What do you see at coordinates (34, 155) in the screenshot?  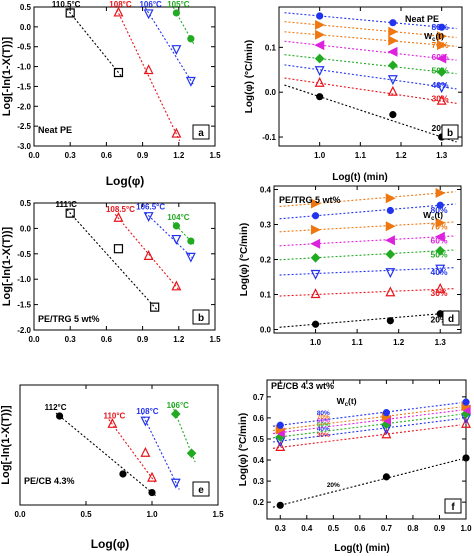 I see `x-tick-label: 0.0` at bounding box center [34, 155].